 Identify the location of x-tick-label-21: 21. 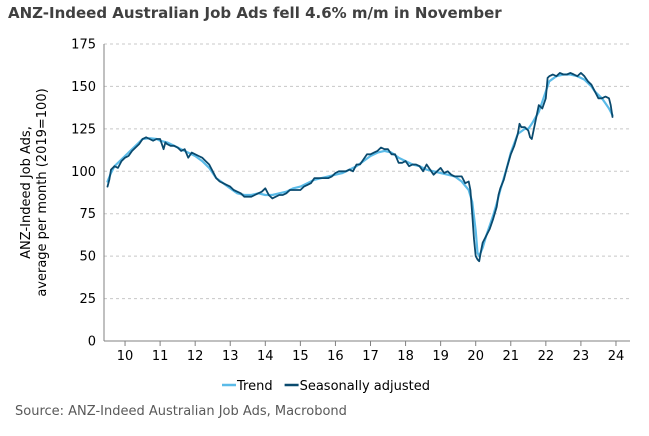
(510, 356).